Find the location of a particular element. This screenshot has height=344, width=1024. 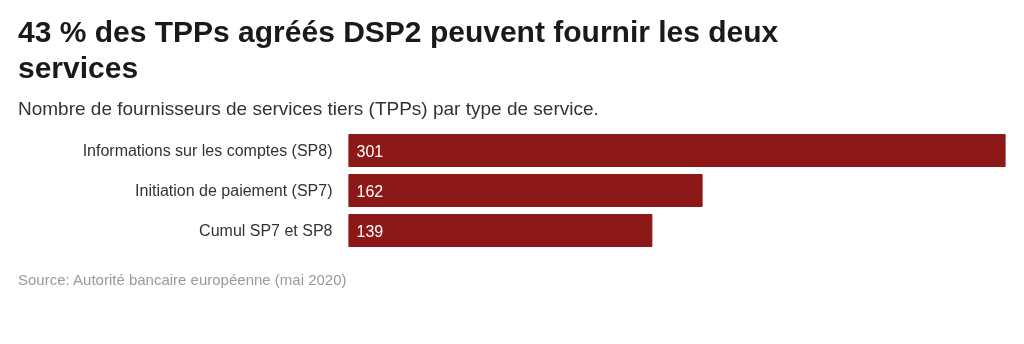

chart-subtitle: Nombre de fournisseurs de services tiers (TPPs) par type de service. is located at coordinates (308, 109).